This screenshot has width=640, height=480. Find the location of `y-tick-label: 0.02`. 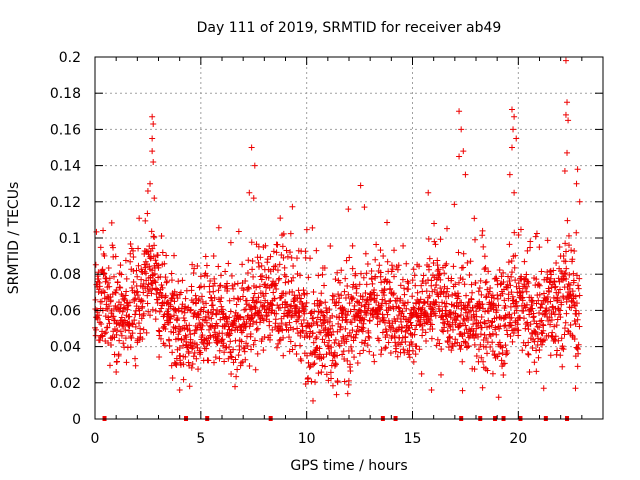

y-tick-label: 0.02 is located at coordinates (65, 384).